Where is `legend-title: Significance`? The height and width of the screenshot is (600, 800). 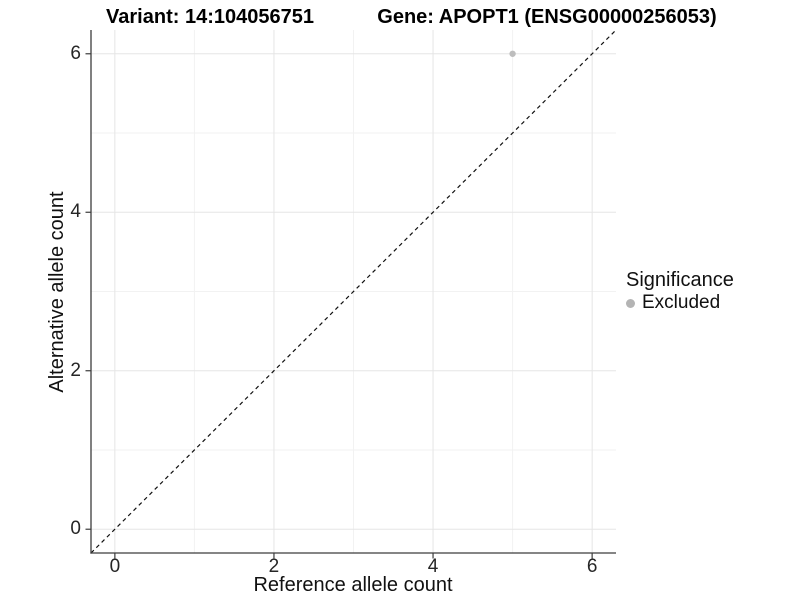
legend-title: Significance is located at coordinates (680, 280).